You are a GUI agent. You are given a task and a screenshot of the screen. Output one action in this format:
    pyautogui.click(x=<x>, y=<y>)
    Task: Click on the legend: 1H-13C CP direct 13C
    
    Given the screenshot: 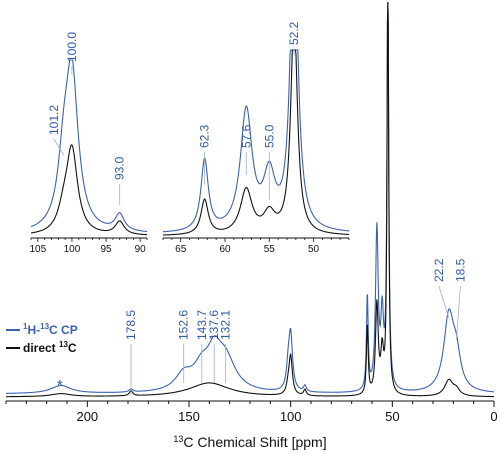 What is the action you would take?
    pyautogui.click(x=42, y=338)
    